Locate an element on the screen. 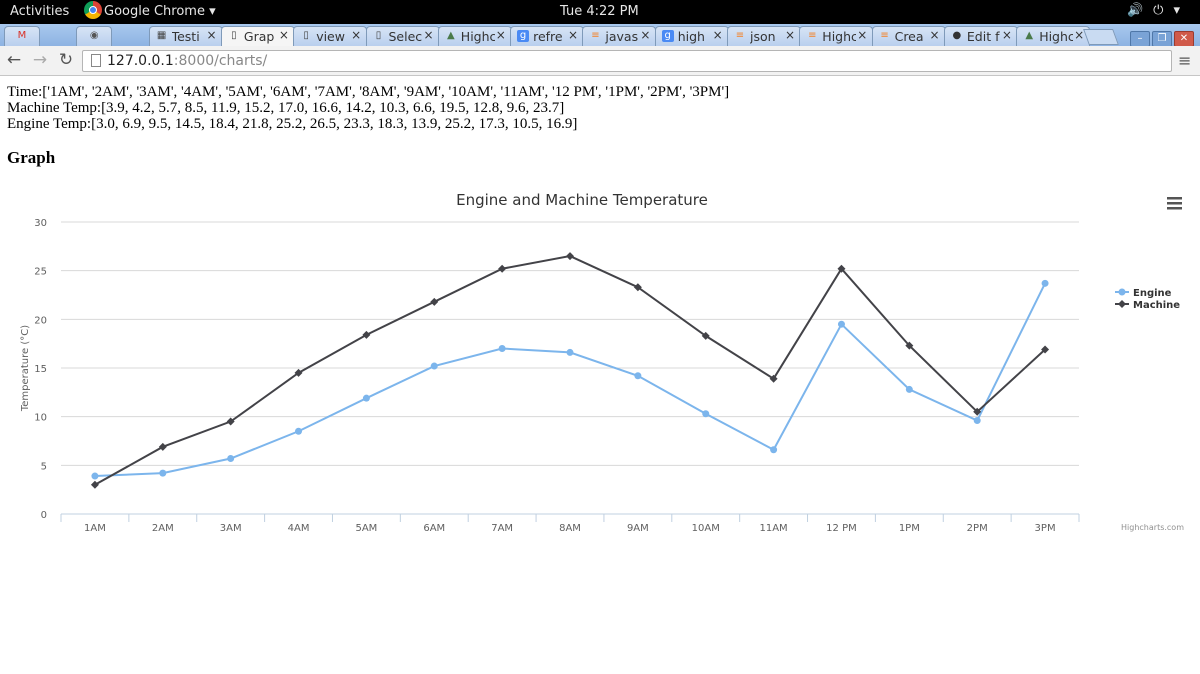 This screenshot has width=1200, height=674. back-icon: ← is located at coordinates (14, 60).